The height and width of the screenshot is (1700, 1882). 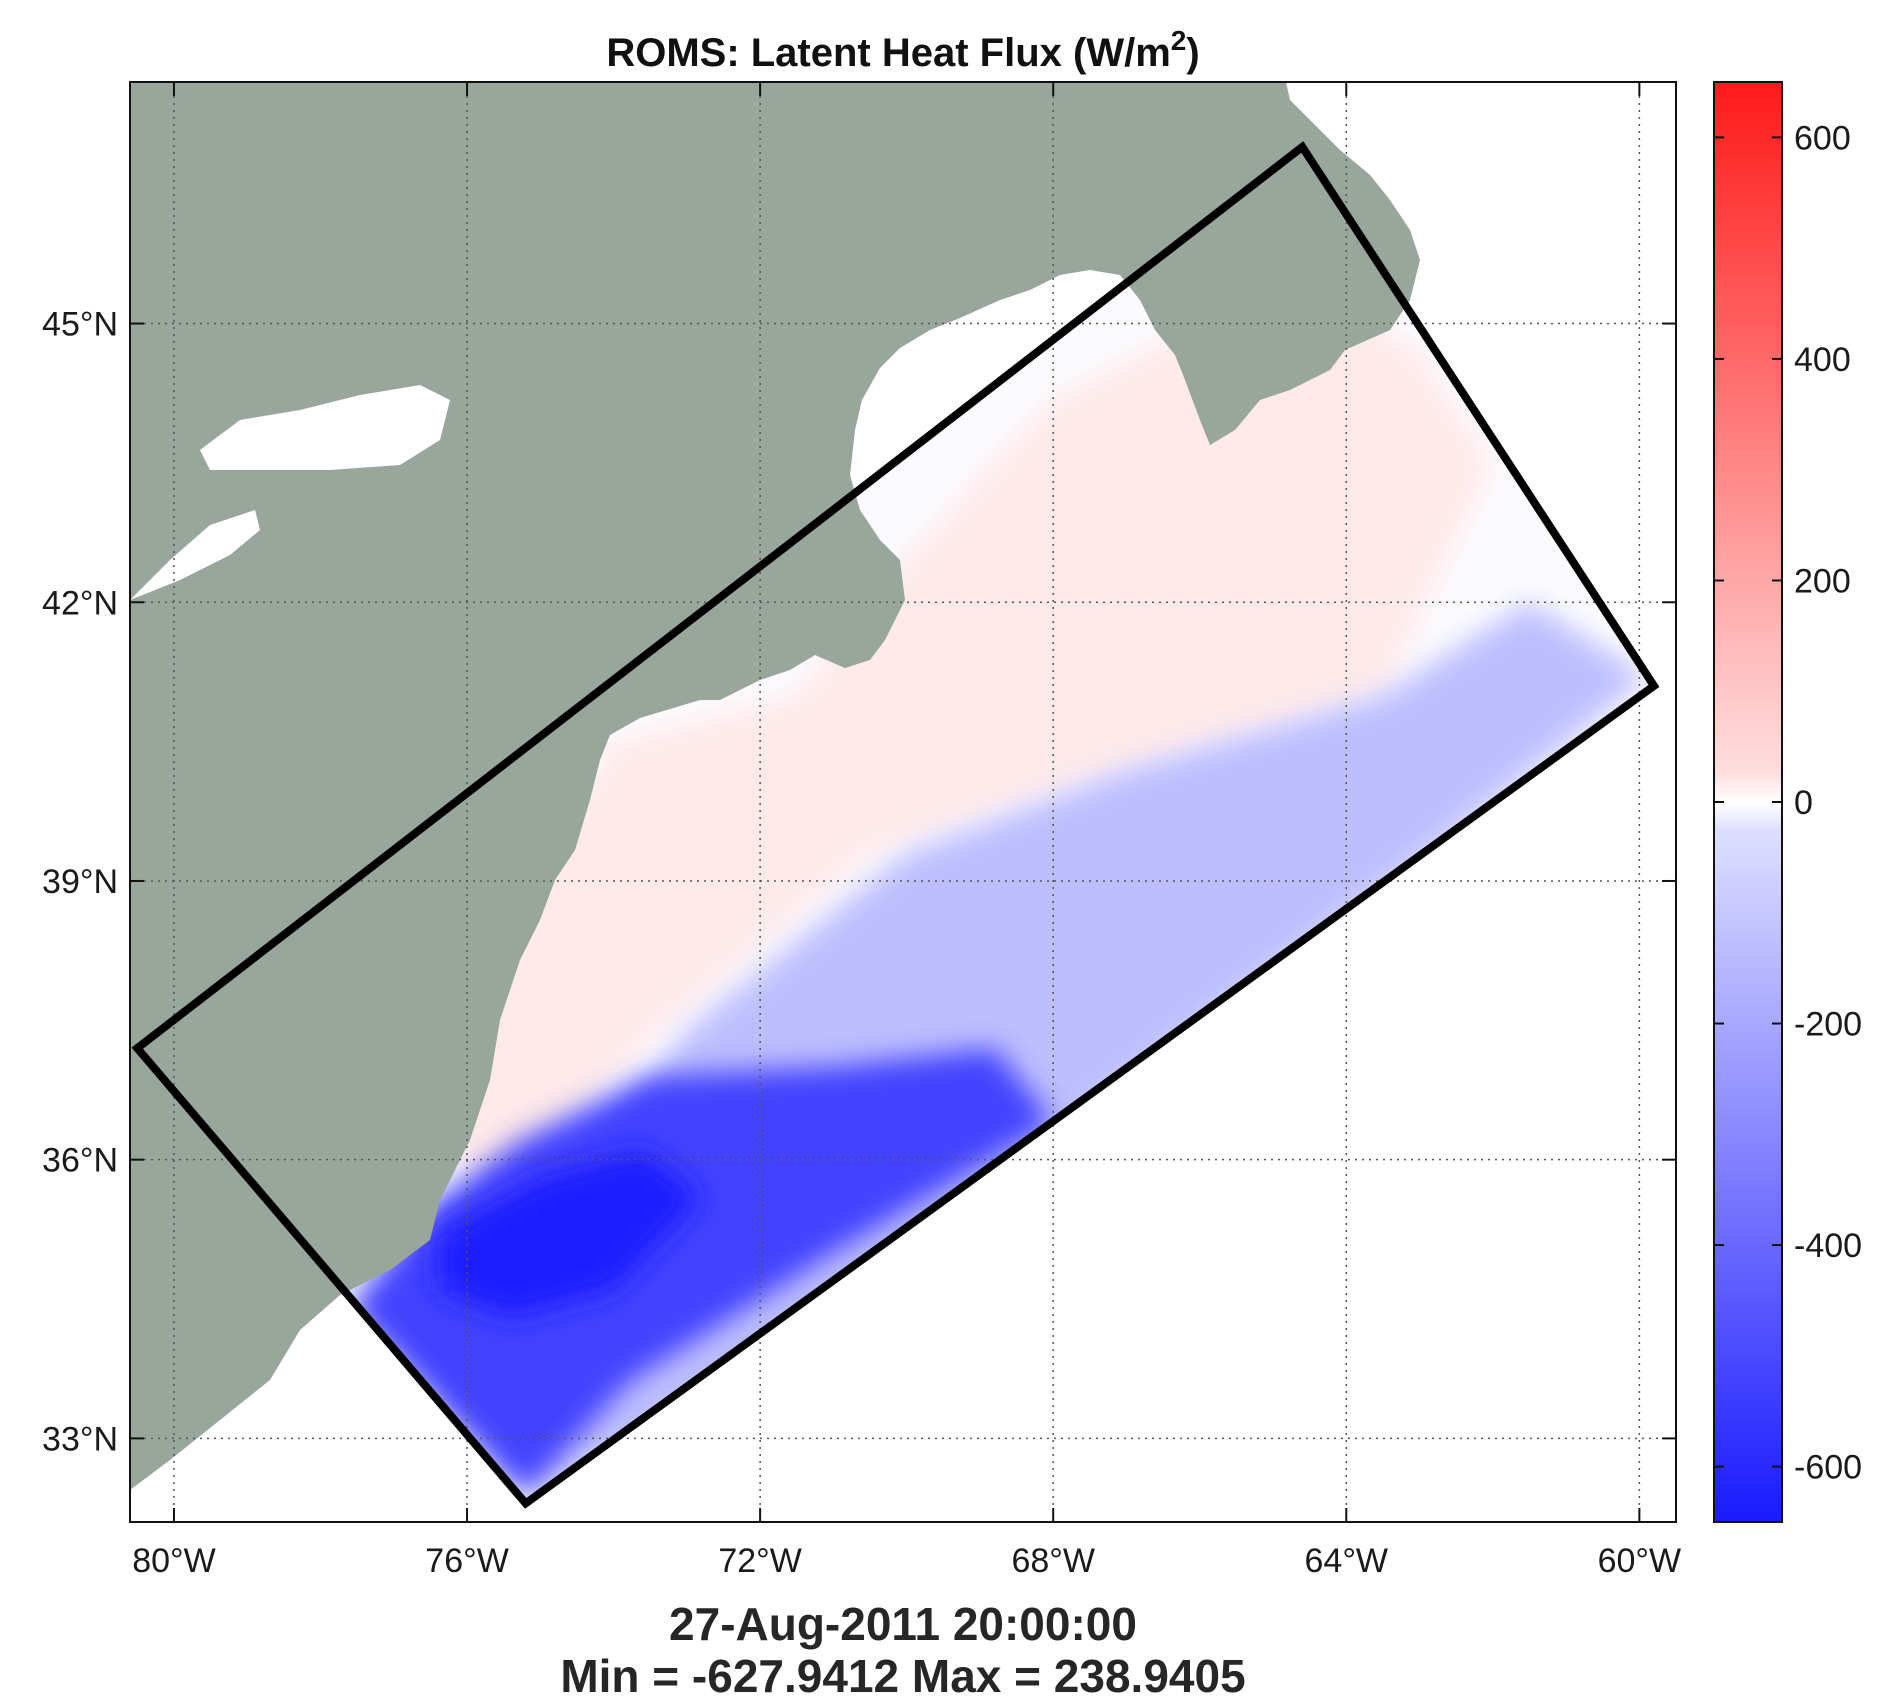 What do you see at coordinates (1828, 1246) in the screenshot?
I see `colorbar-tick-label: -400` at bounding box center [1828, 1246].